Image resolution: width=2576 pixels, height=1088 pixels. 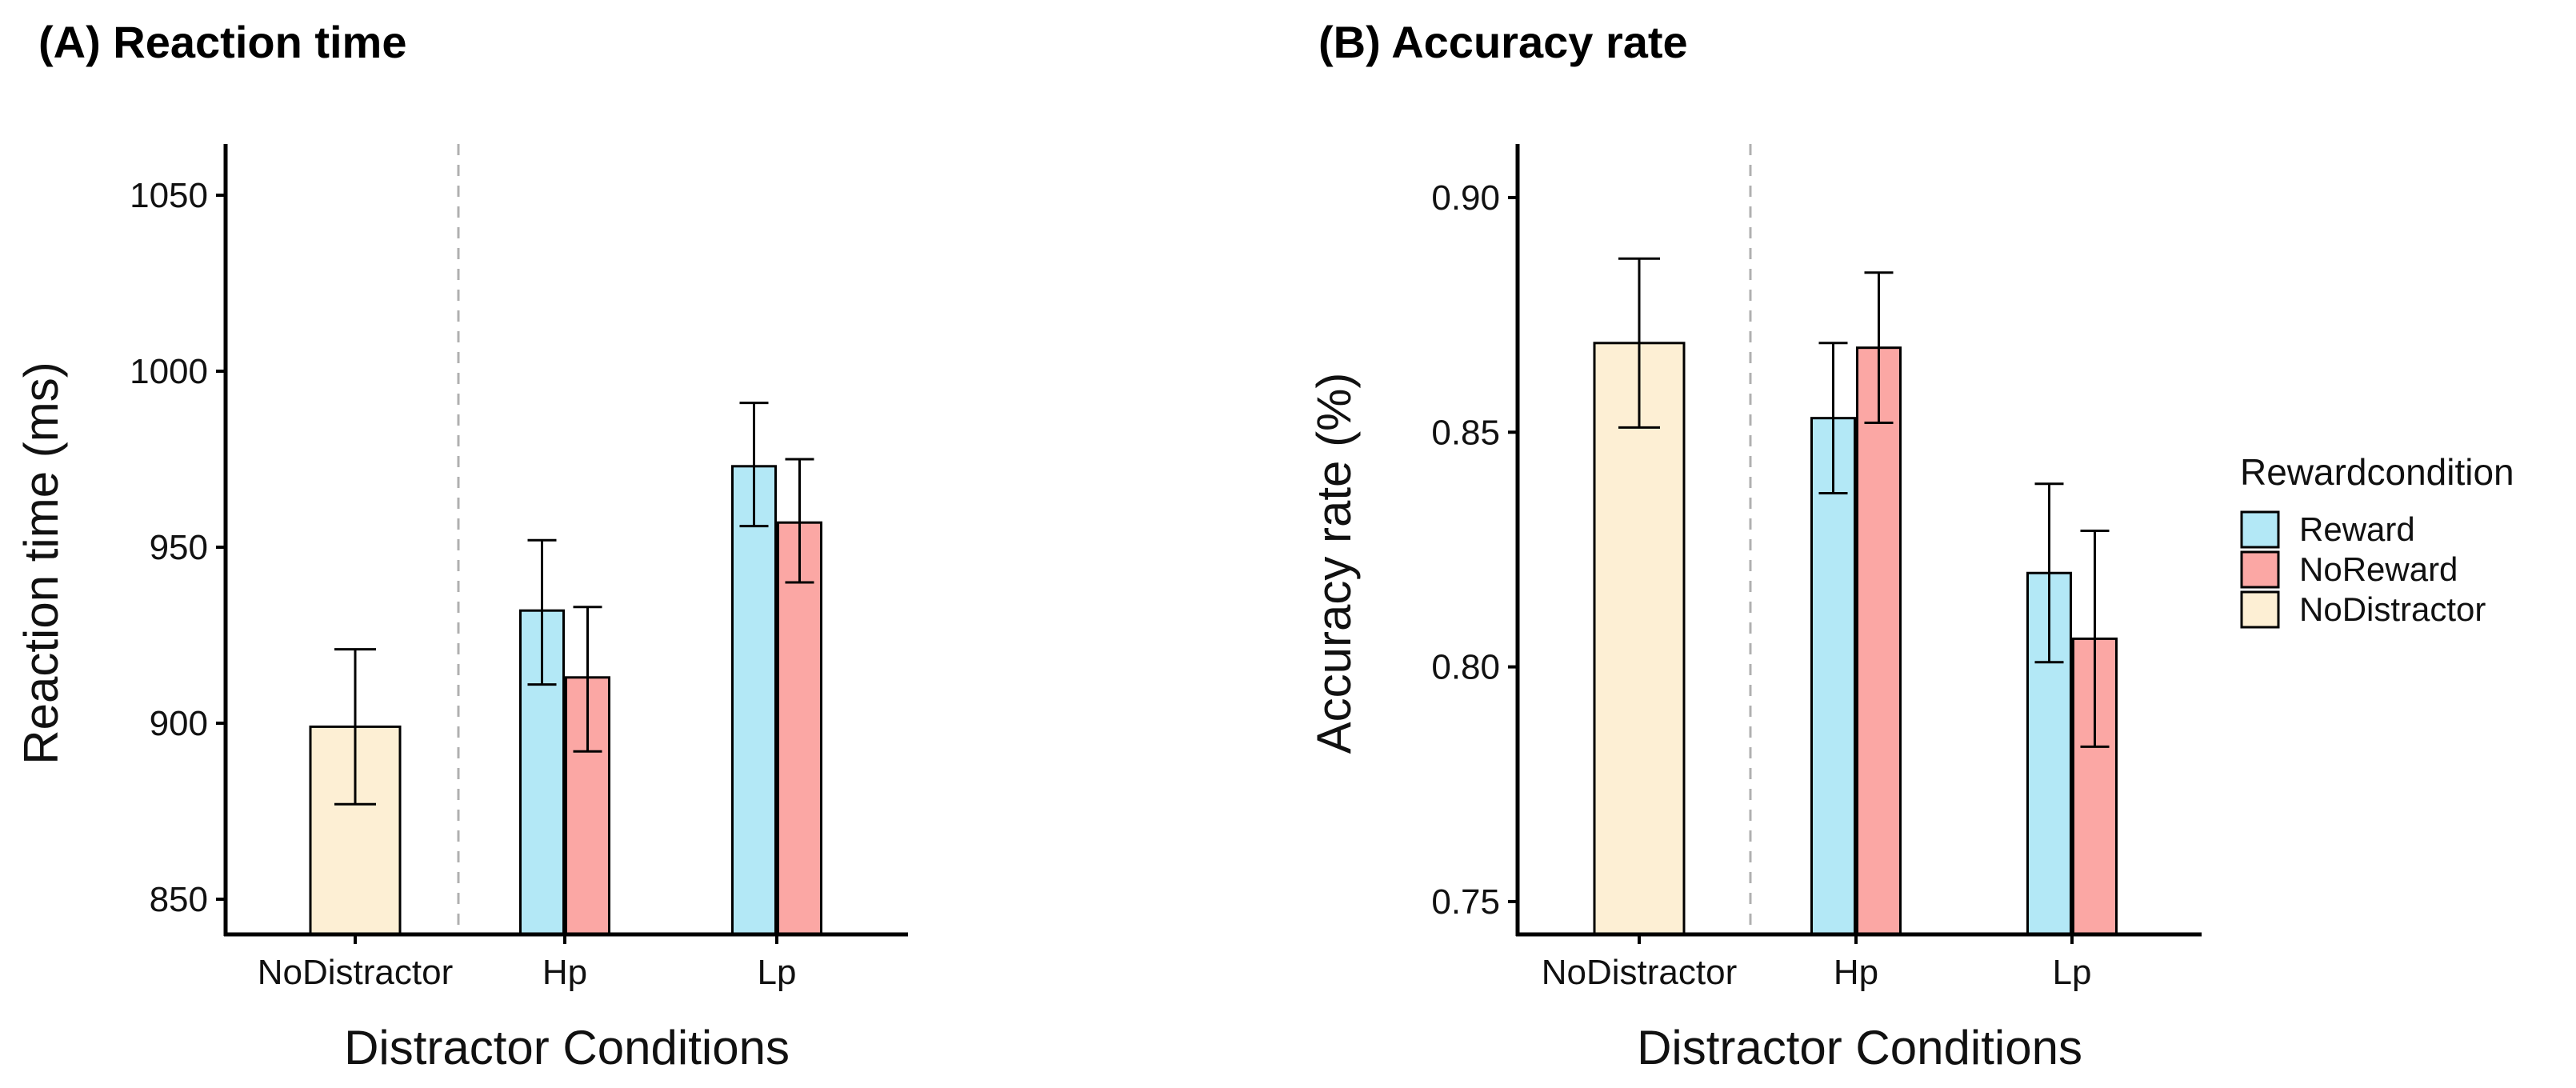 What do you see at coordinates (1465, 667) in the screenshot?
I see `y-tick-label: 0.80` at bounding box center [1465, 667].